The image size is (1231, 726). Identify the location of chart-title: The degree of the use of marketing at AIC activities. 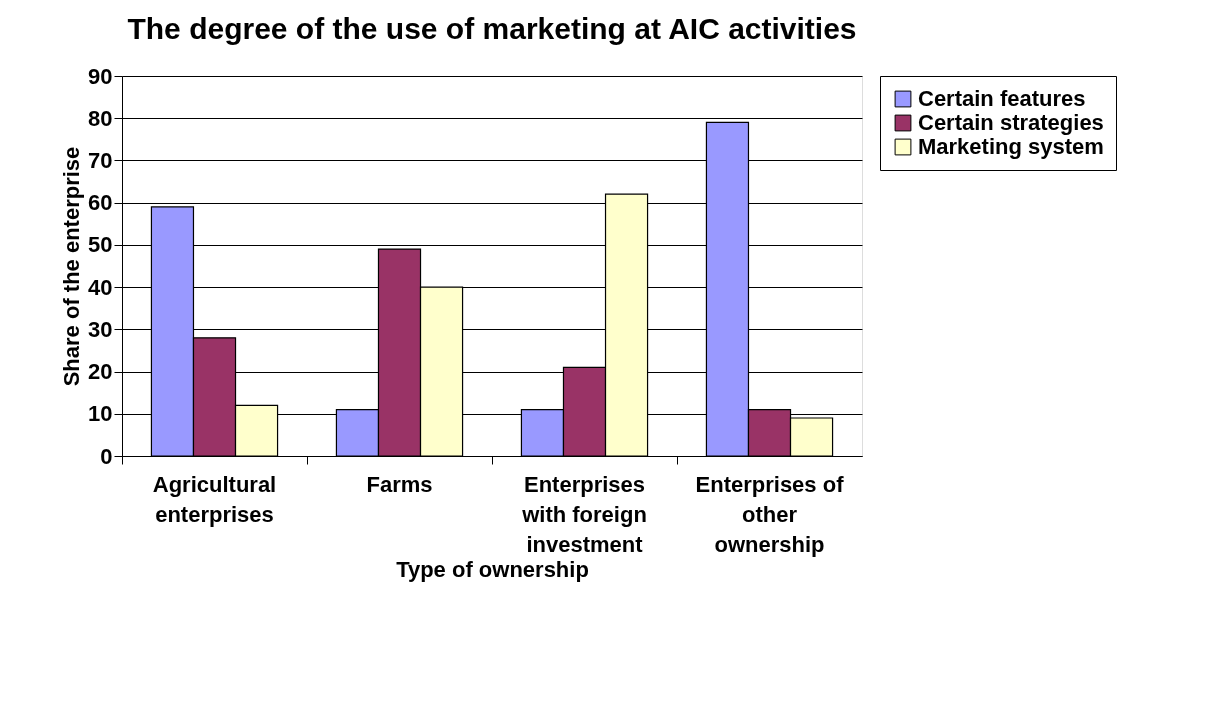
(492, 28).